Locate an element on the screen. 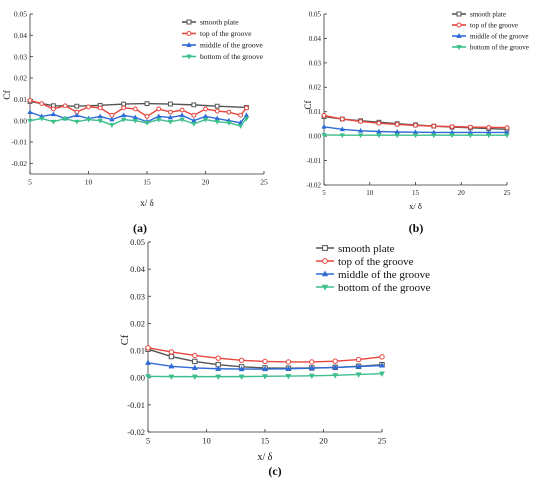  x-axis-label: x/ δ is located at coordinates (415, 206).